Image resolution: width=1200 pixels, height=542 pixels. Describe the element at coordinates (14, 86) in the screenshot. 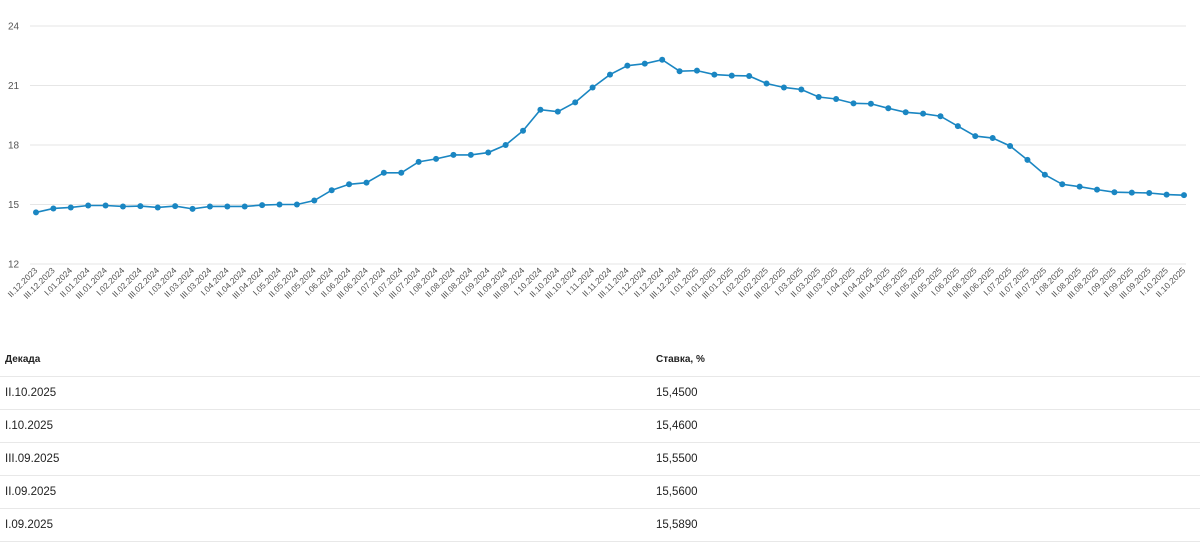

I see `y-tick-label: 21` at that location.